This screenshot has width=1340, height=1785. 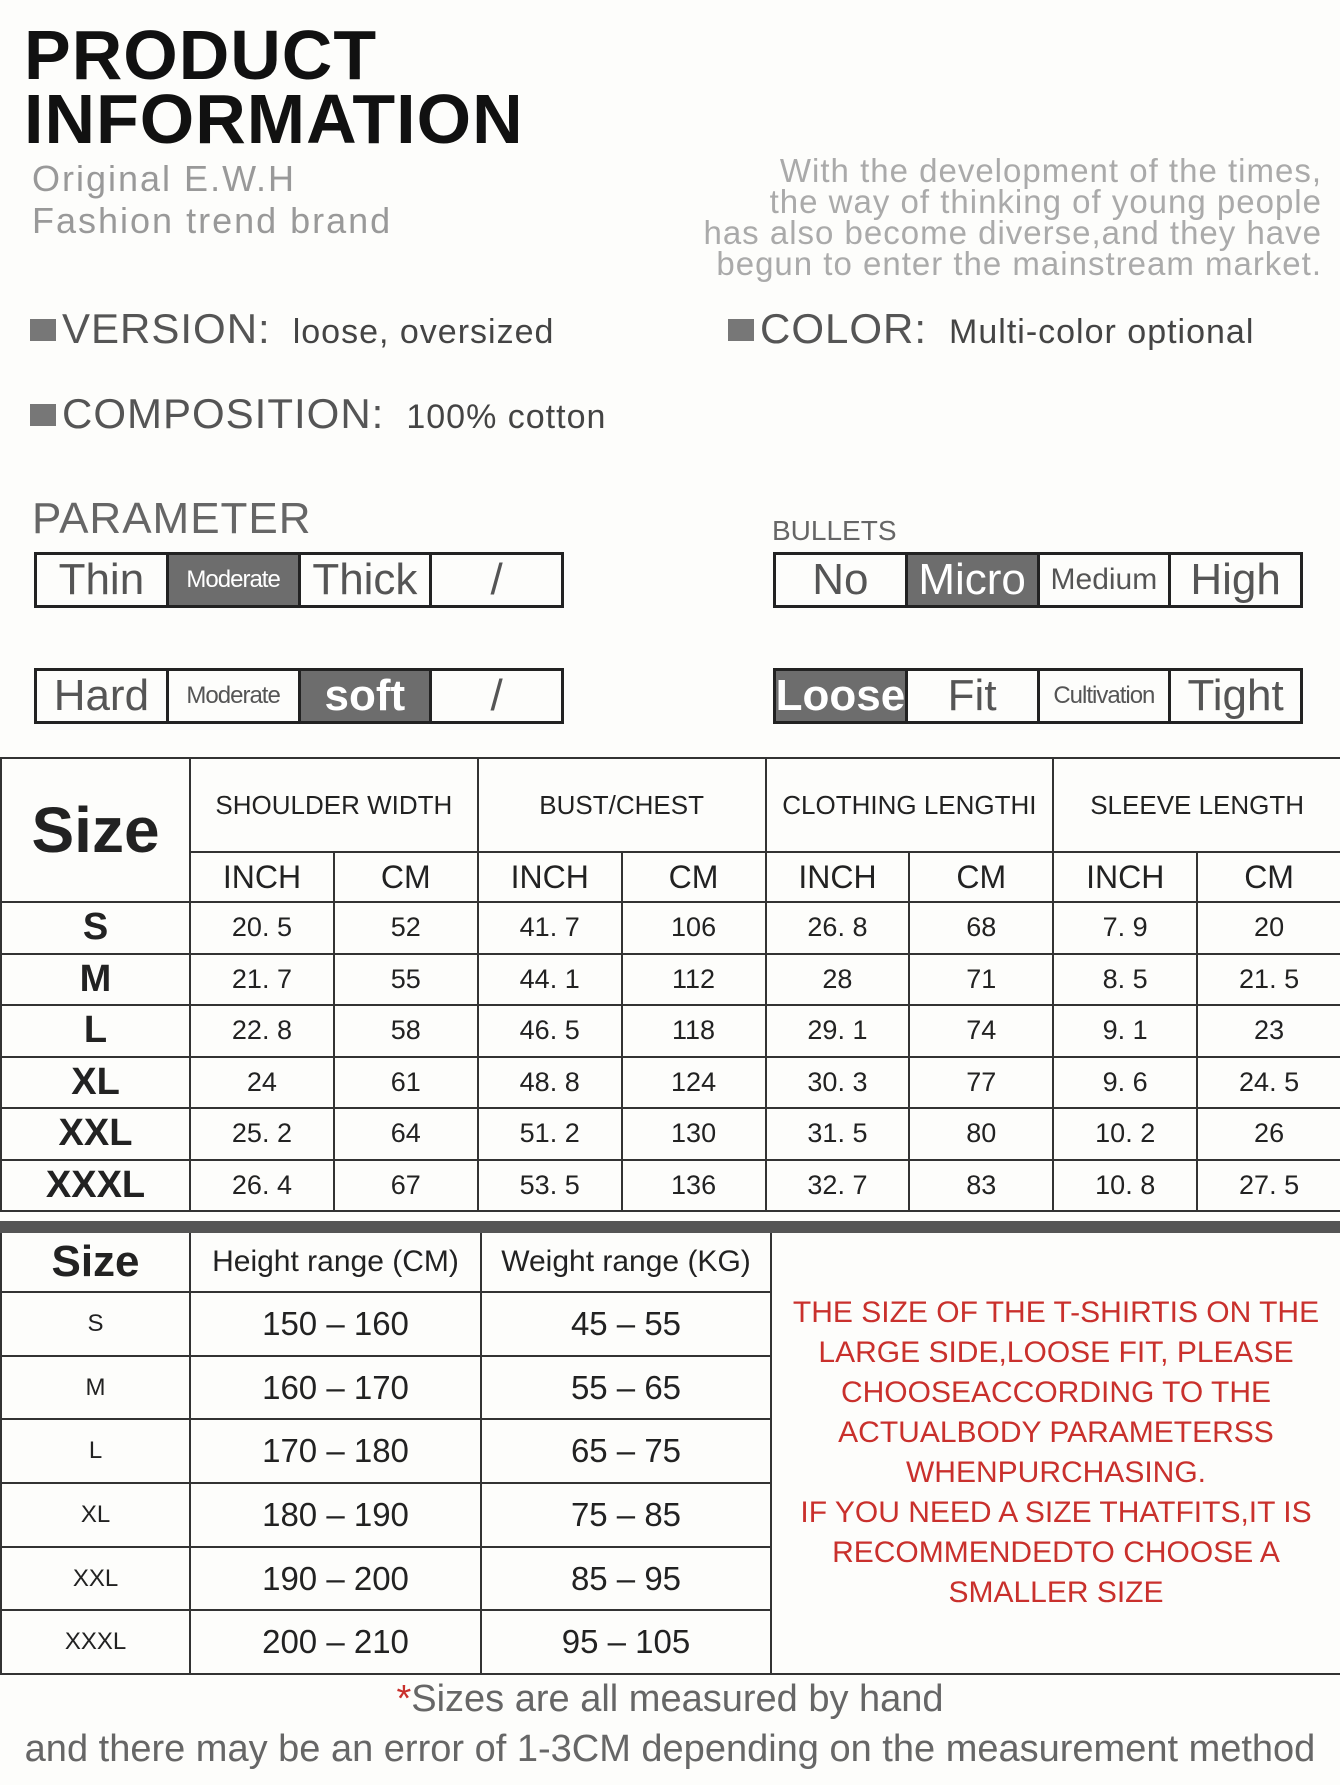 I want to click on size-cell: XL, so click(x=95, y=1082).